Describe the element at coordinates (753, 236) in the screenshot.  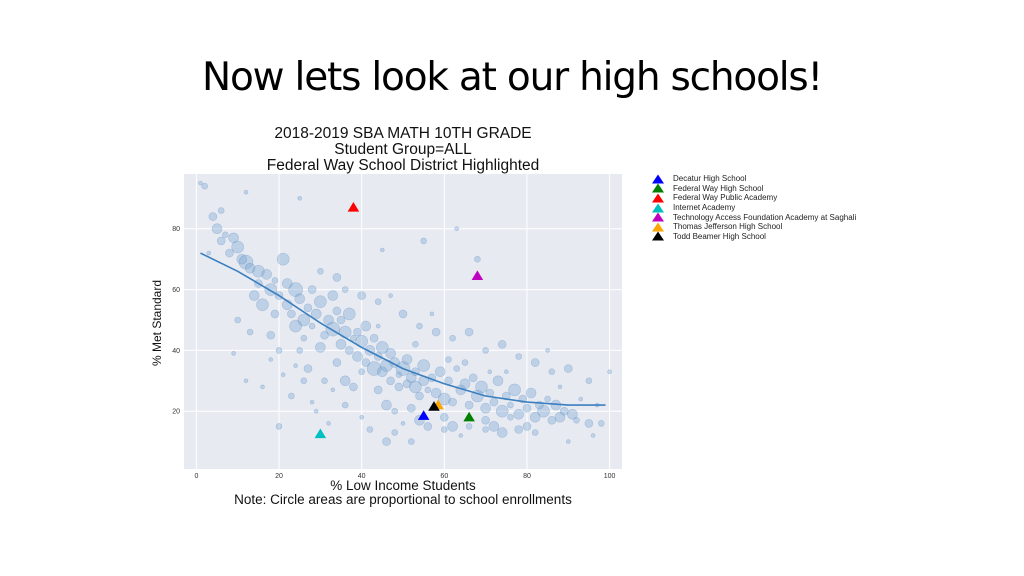
I see `legend-item: Todd Beamer High School` at that location.